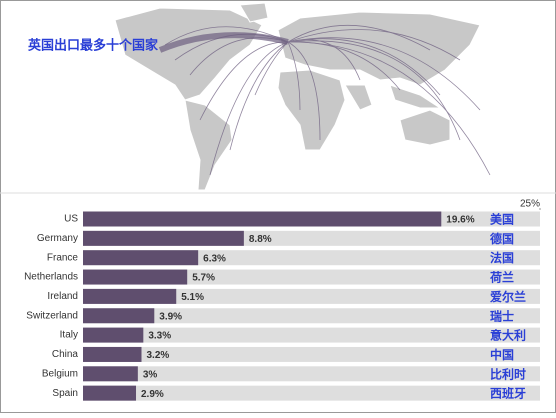 The width and height of the screenshot is (556, 418). Describe the element at coordinates (157, 355) in the screenshot. I see `value-label: 3.2%` at that location.